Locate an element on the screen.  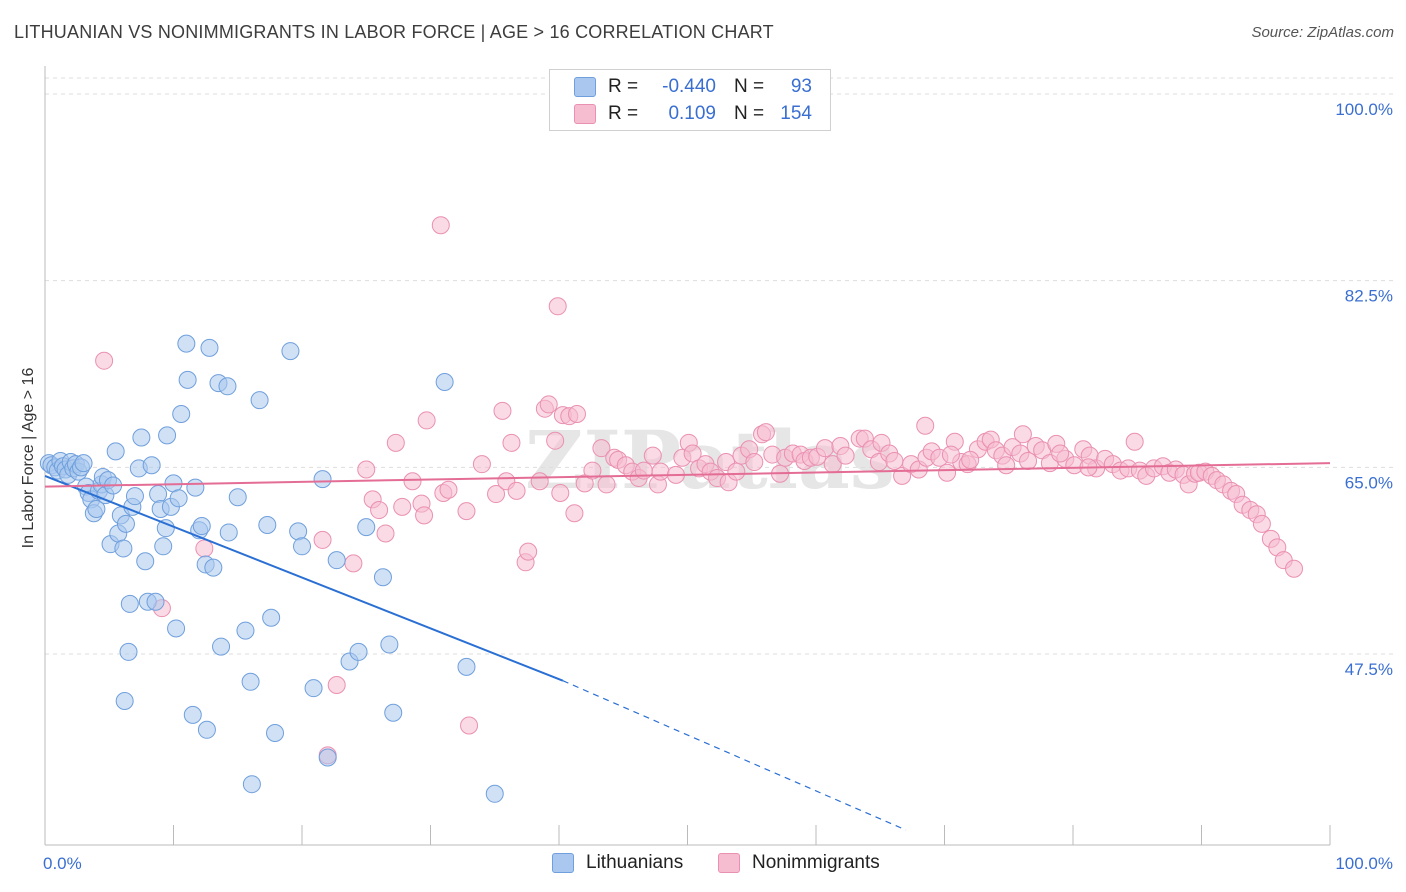
legend-label: Nonimmigrants is located at coordinates (816, 862).